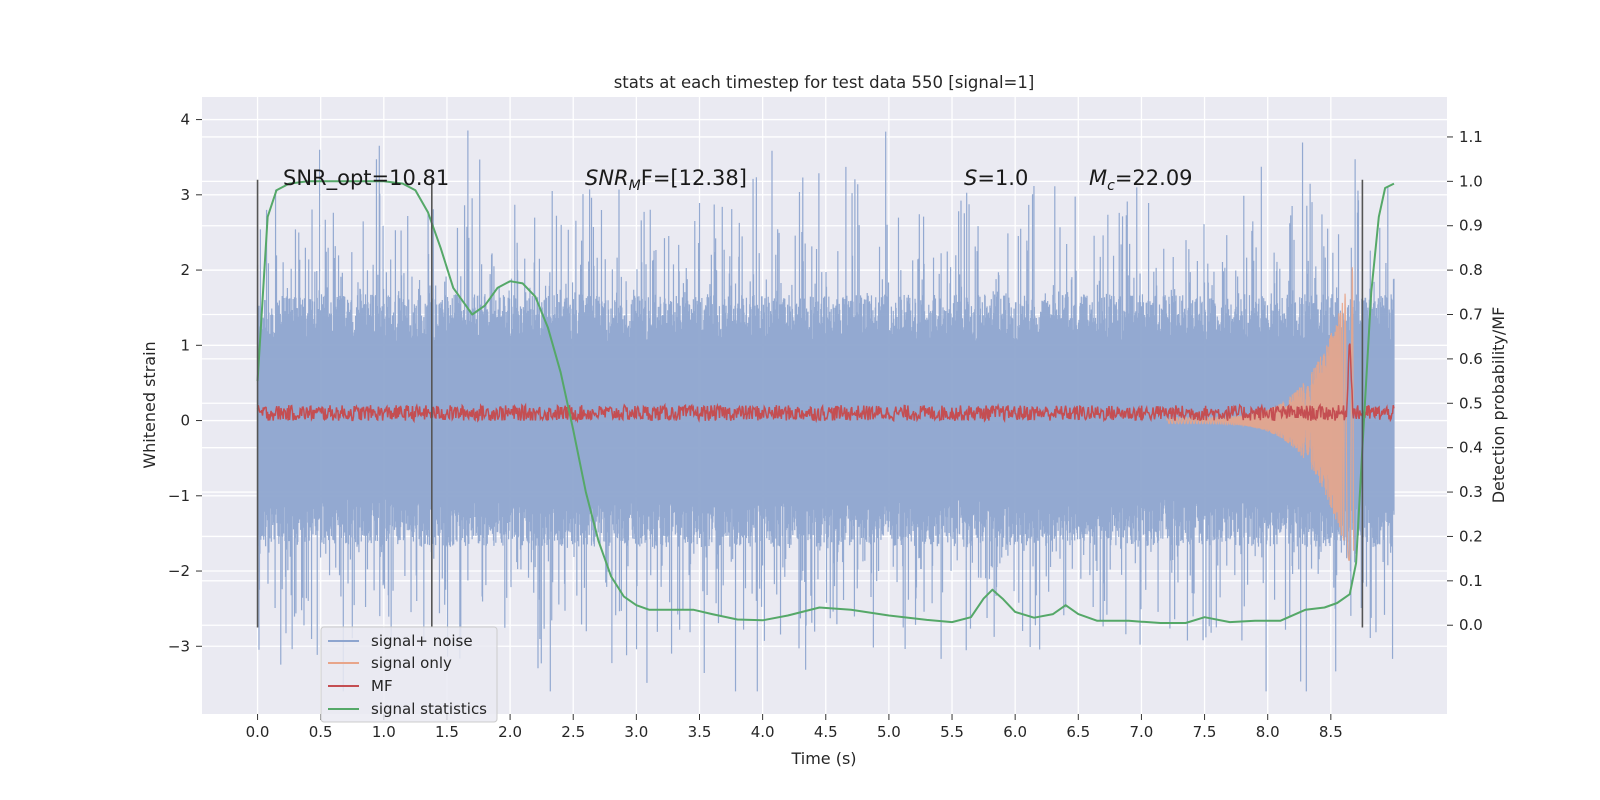 The image size is (1600, 800). Describe the element at coordinates (447, 732) in the screenshot. I see `x-tick-label: 1.5` at that location.